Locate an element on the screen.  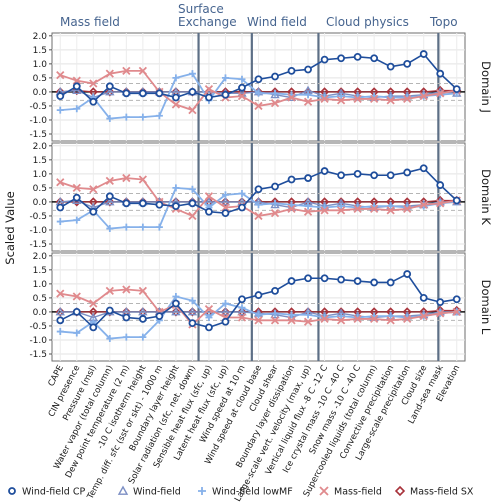
panel-strip-label: Domain J is located at coordinates (486, 87).